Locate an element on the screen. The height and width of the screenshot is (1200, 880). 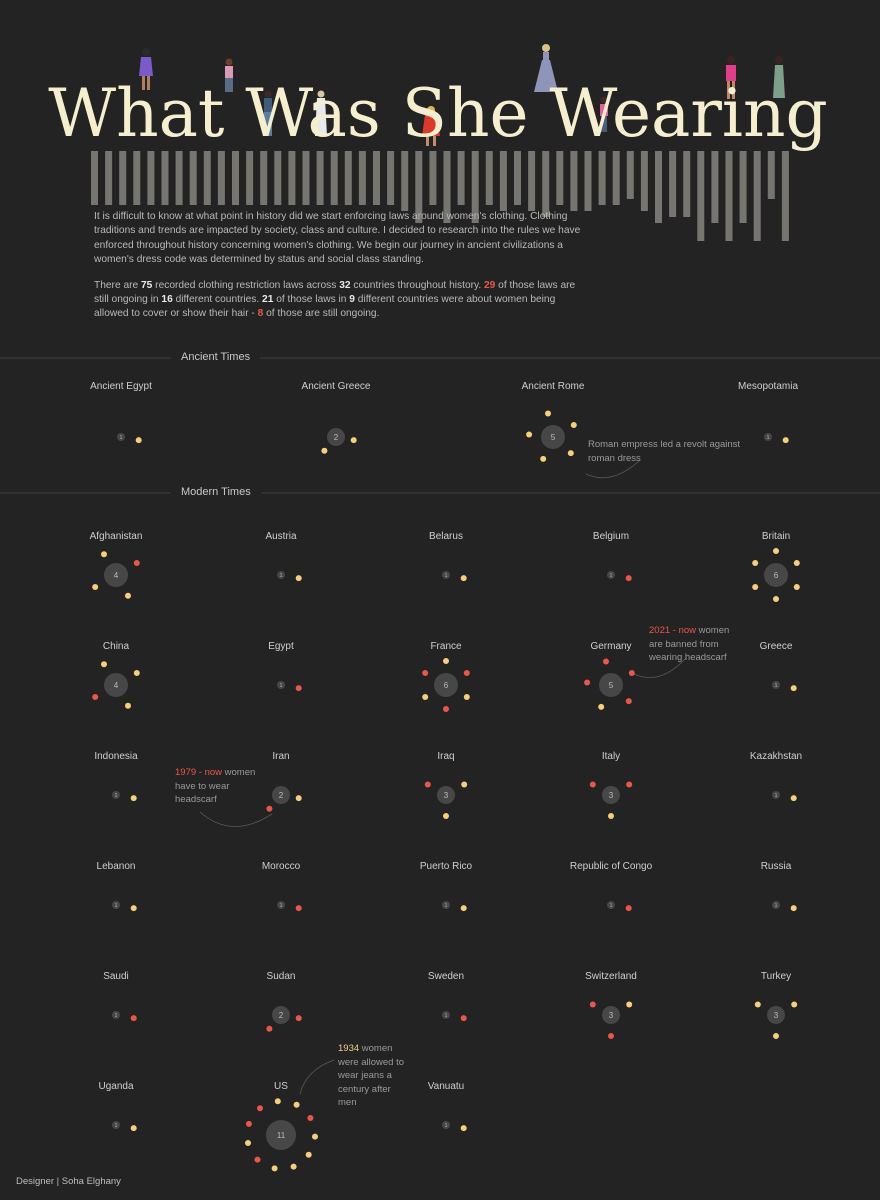
country-group-switzerland: 3 is located at coordinates (611, 1020).